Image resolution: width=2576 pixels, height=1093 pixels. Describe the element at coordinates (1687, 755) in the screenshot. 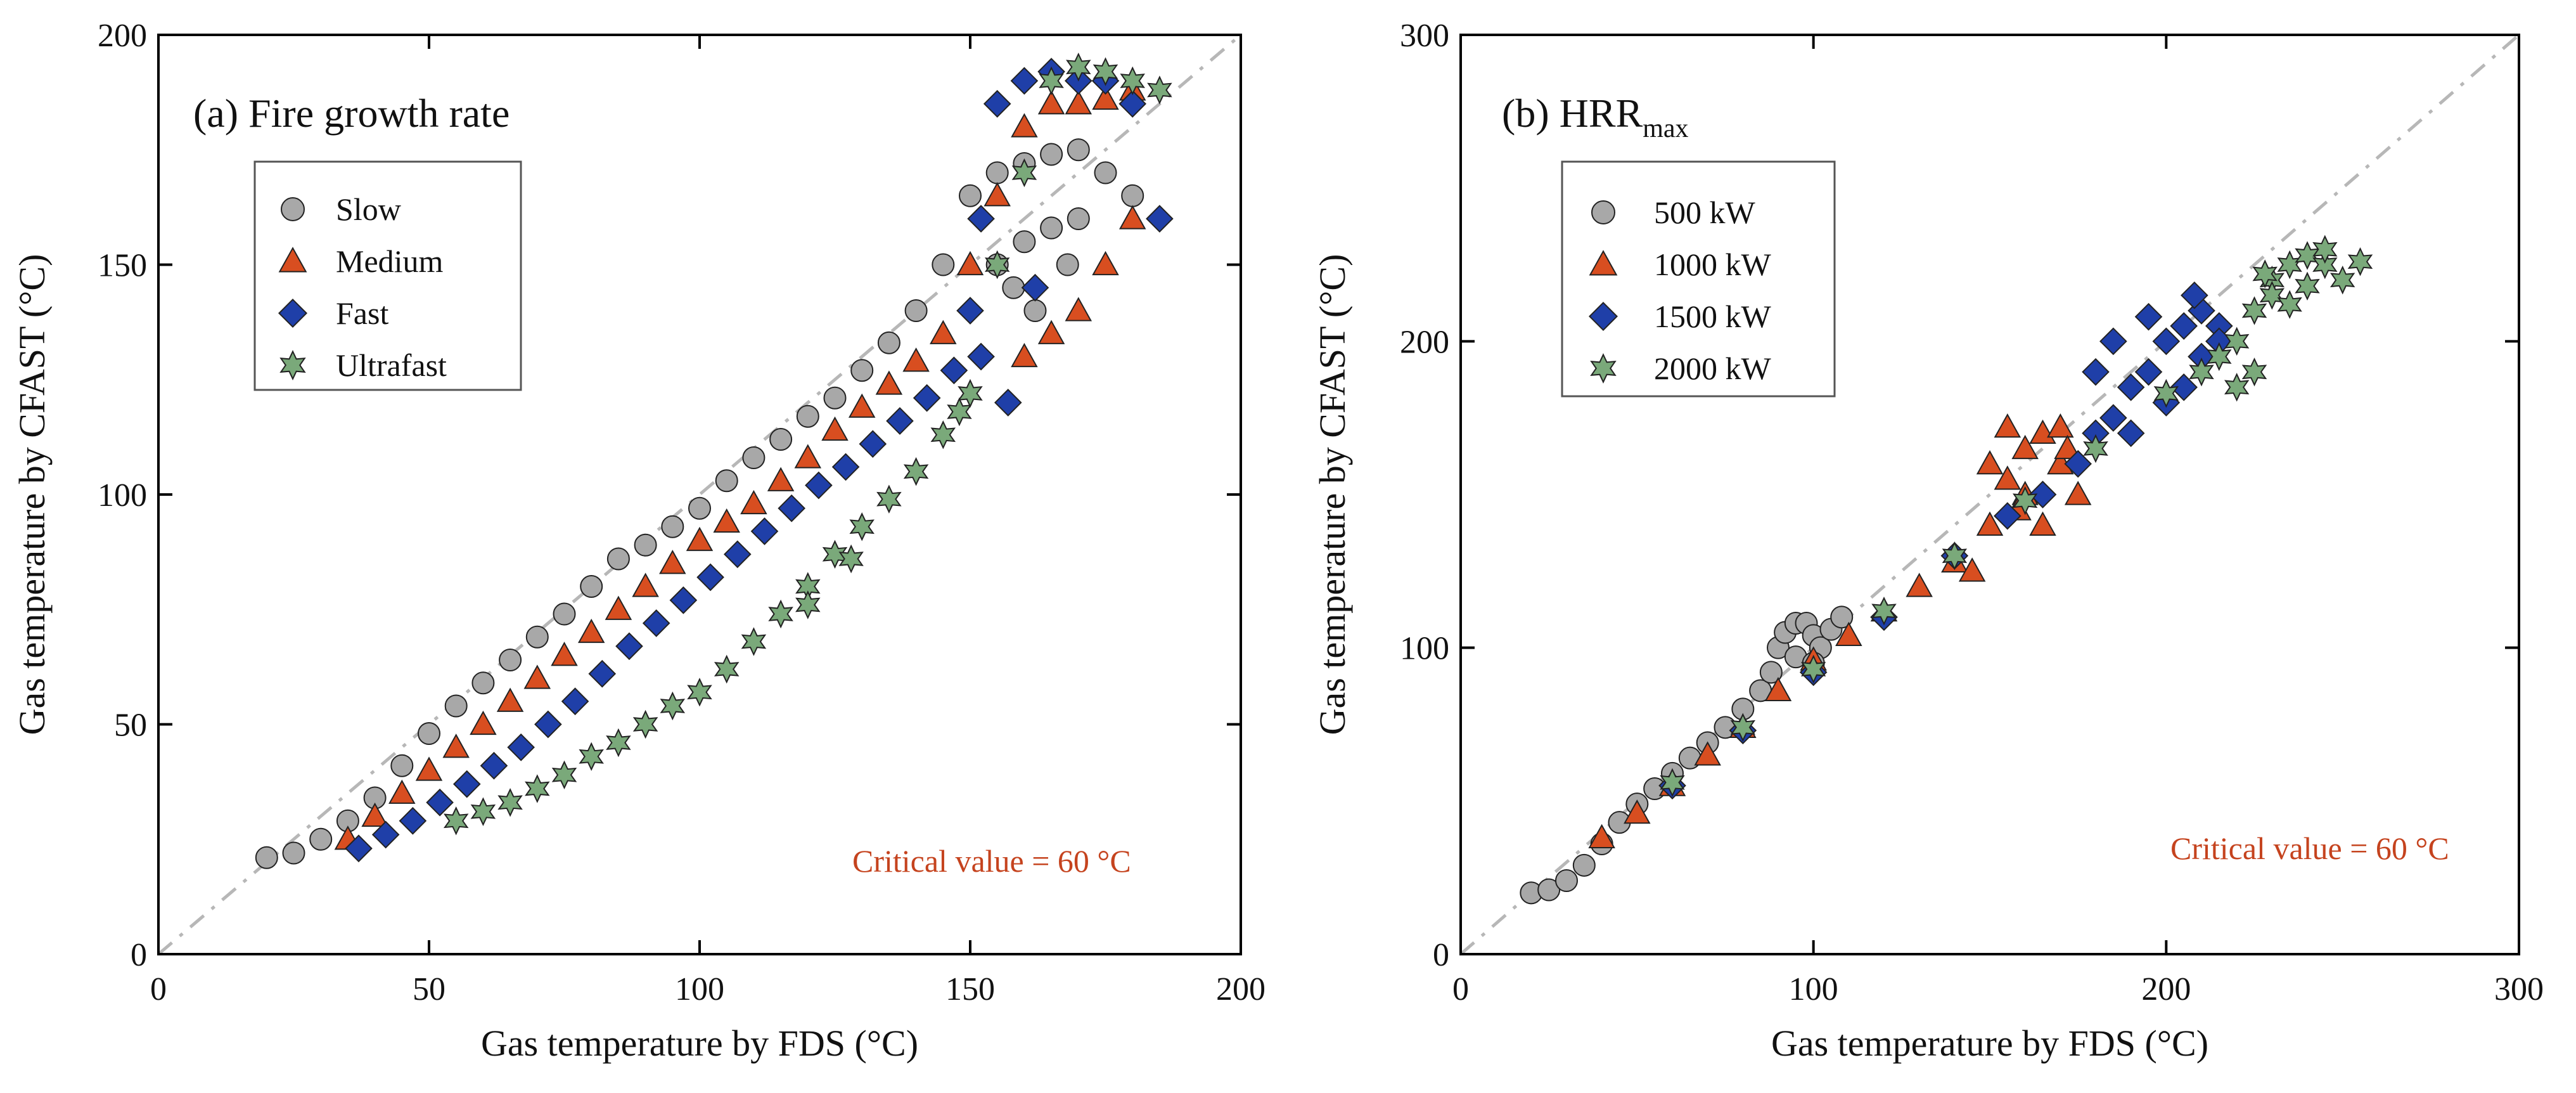

I see `b-series-500-kw` at that location.